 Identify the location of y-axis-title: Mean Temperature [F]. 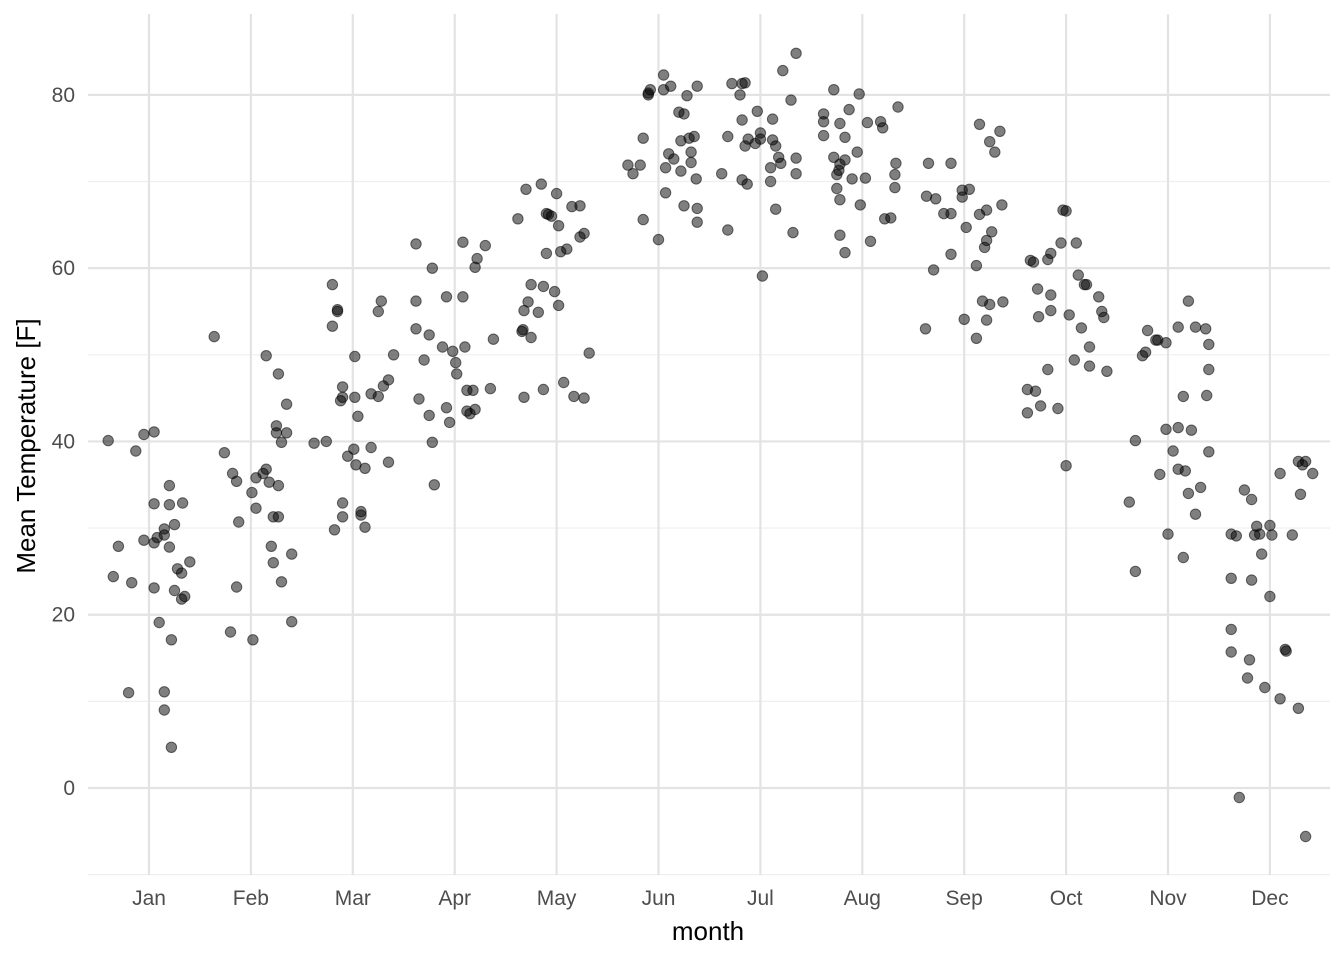
(26, 445).